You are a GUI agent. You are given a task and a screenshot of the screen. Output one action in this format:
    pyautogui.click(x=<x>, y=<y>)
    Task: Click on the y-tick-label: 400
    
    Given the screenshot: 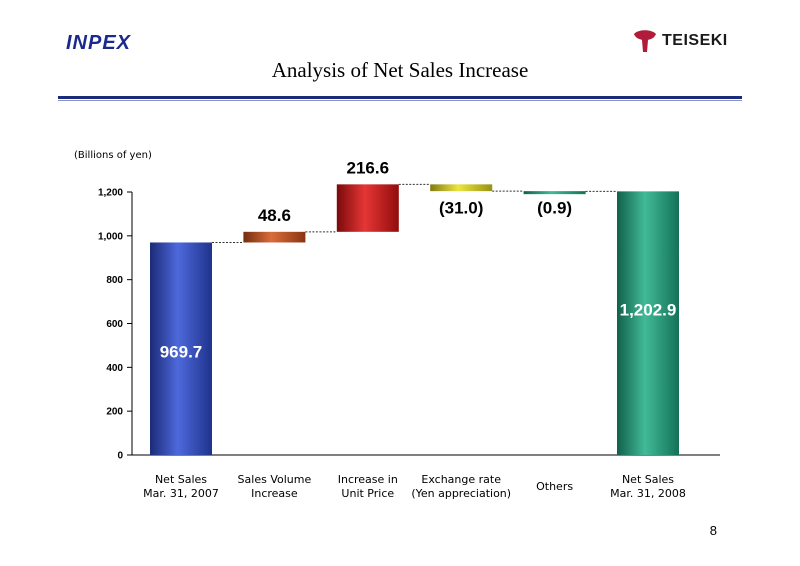 What is the action you would take?
    pyautogui.click(x=114, y=368)
    